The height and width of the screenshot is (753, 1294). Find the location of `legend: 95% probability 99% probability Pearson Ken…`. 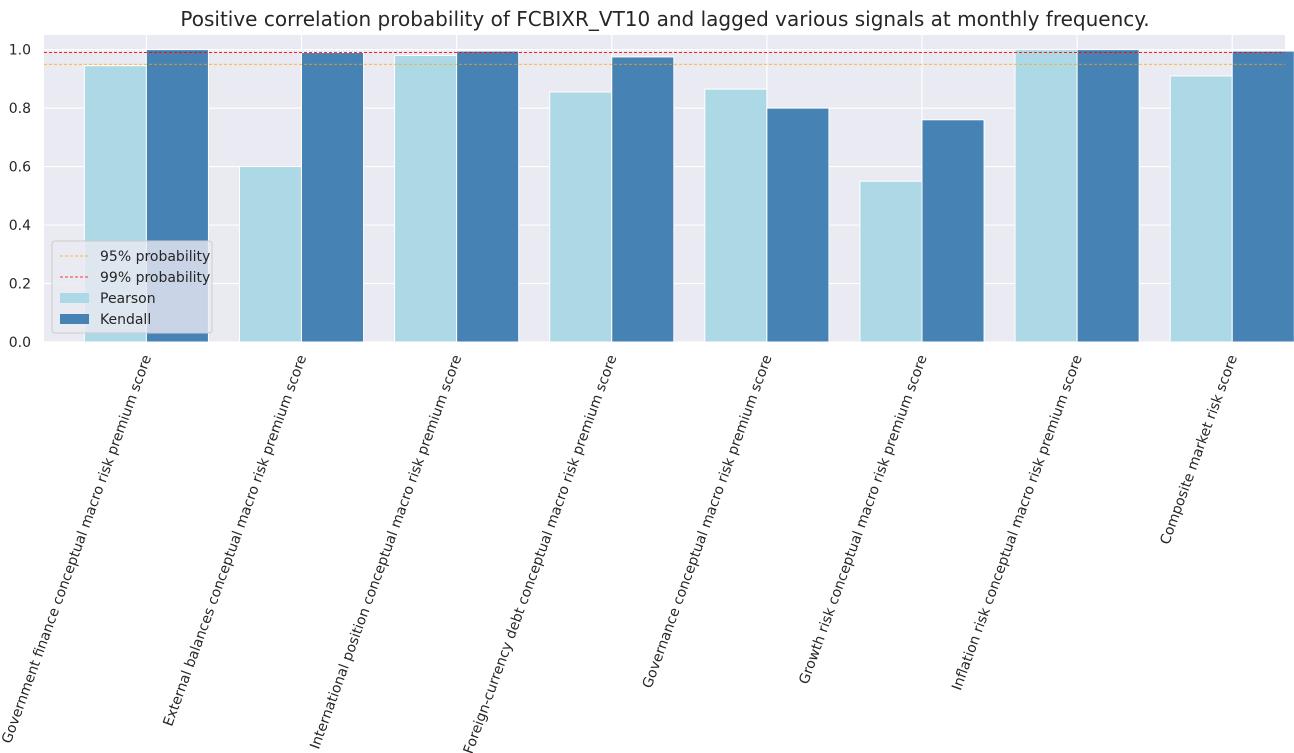

legend: 95% probability 99% probability Pearson Ken… is located at coordinates (132, 287).